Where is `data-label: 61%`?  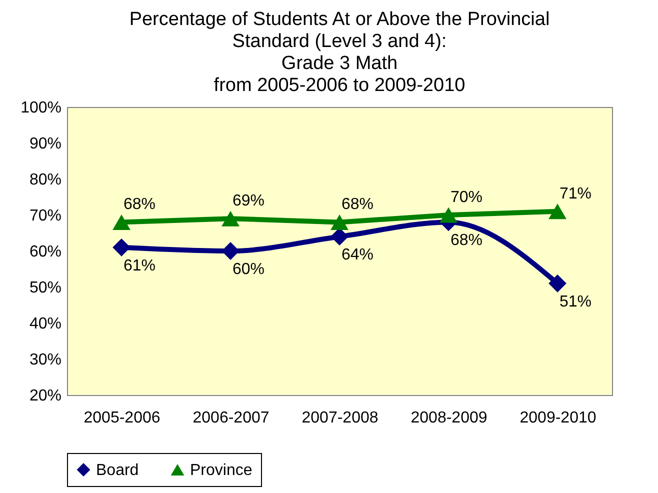 data-label: 61% is located at coordinates (139, 265).